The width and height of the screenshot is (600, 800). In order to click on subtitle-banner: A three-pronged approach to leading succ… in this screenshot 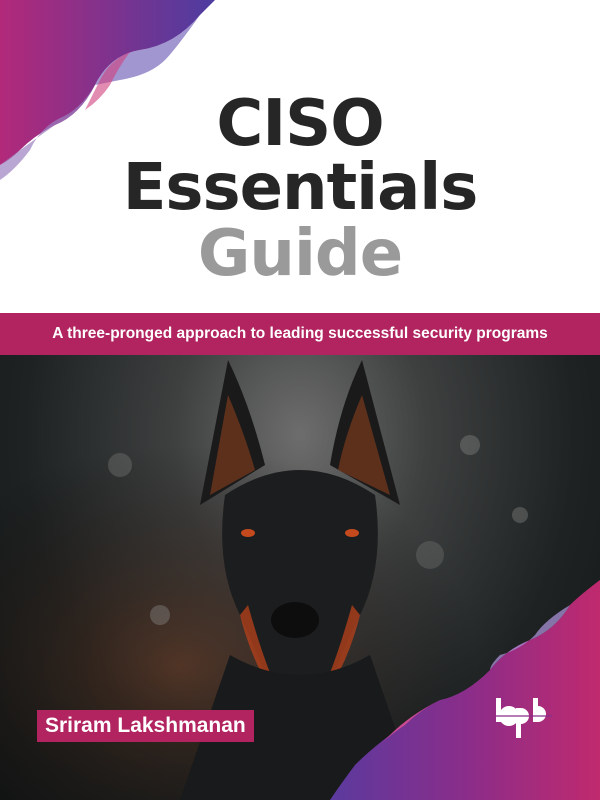, I will do `click(300, 334)`.